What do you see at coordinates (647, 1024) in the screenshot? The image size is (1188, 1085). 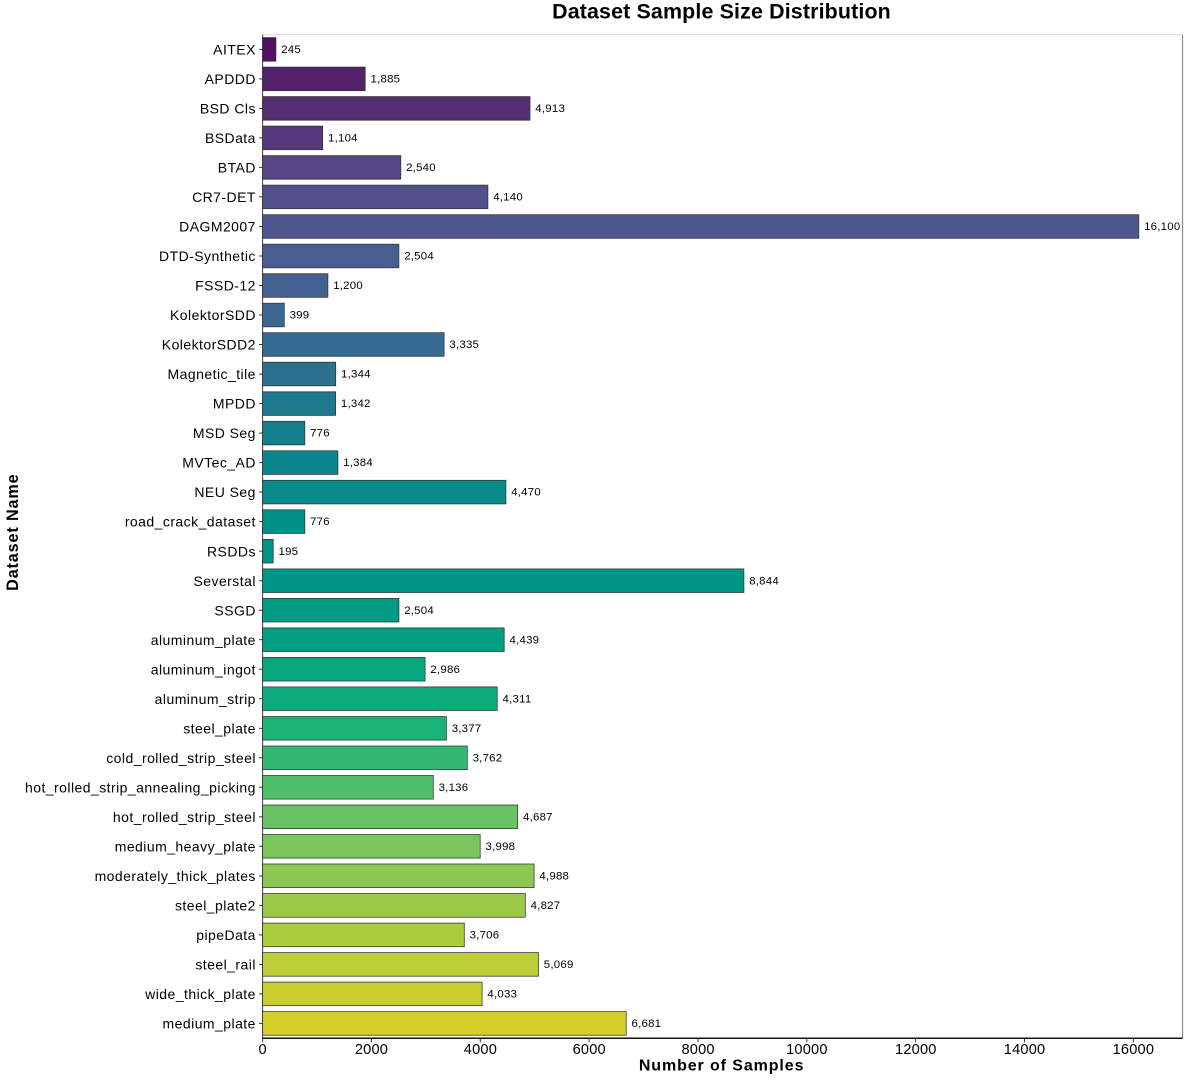 I see `svg-text: 6,681` at bounding box center [647, 1024].